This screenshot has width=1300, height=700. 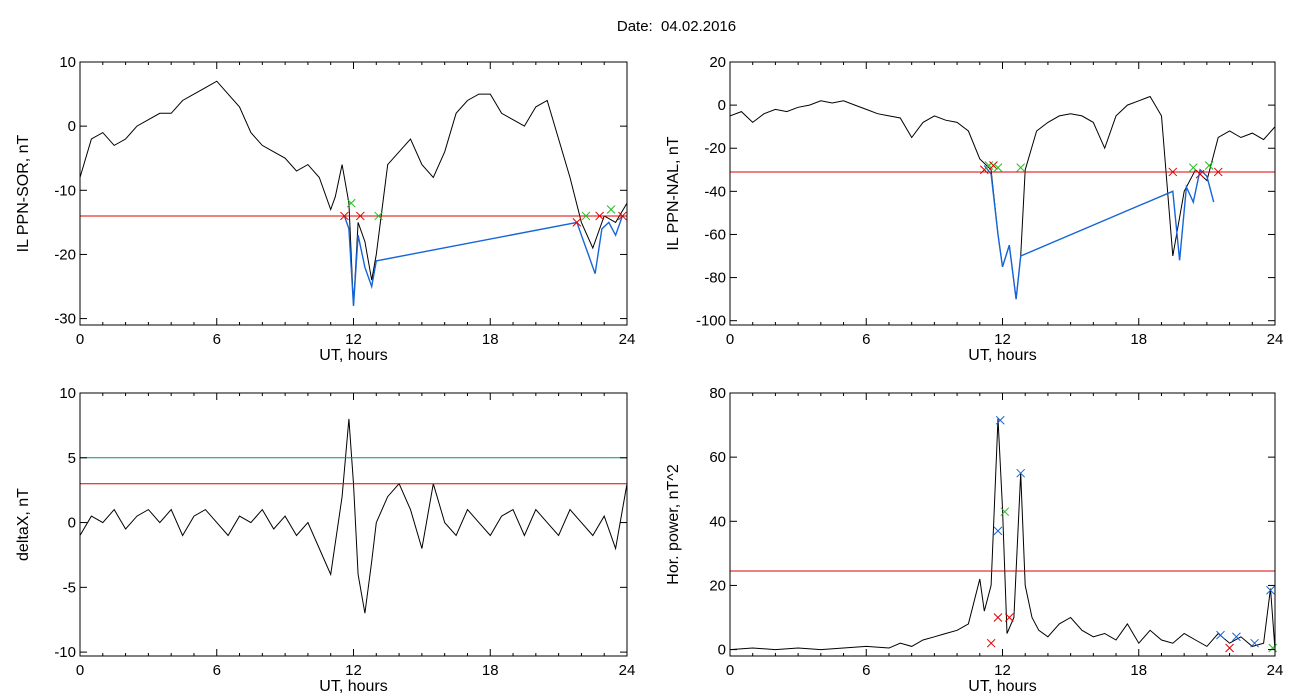 I want to click on y-tick-label-3: -10, so click(x=65, y=190).